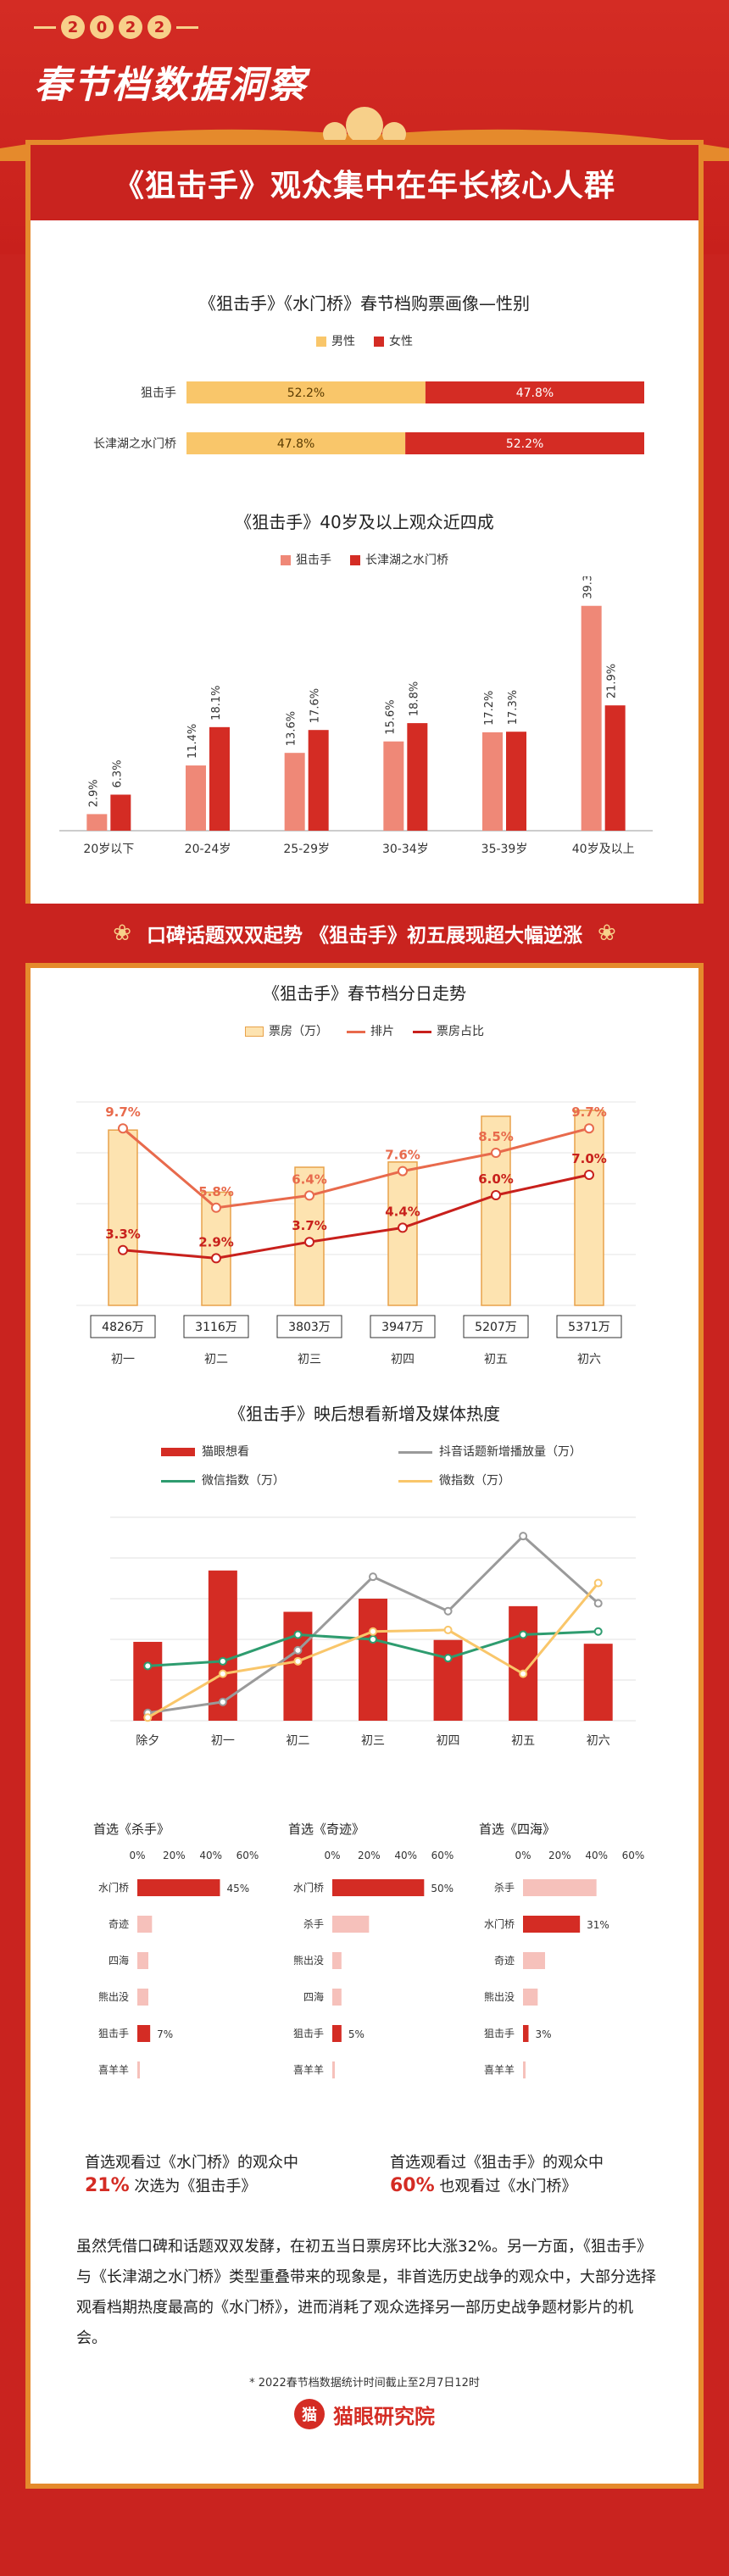 Image resolution: width=729 pixels, height=2576 pixels. Describe the element at coordinates (505, 1887) in the screenshot. I see `category-label: 杀手` at that location.